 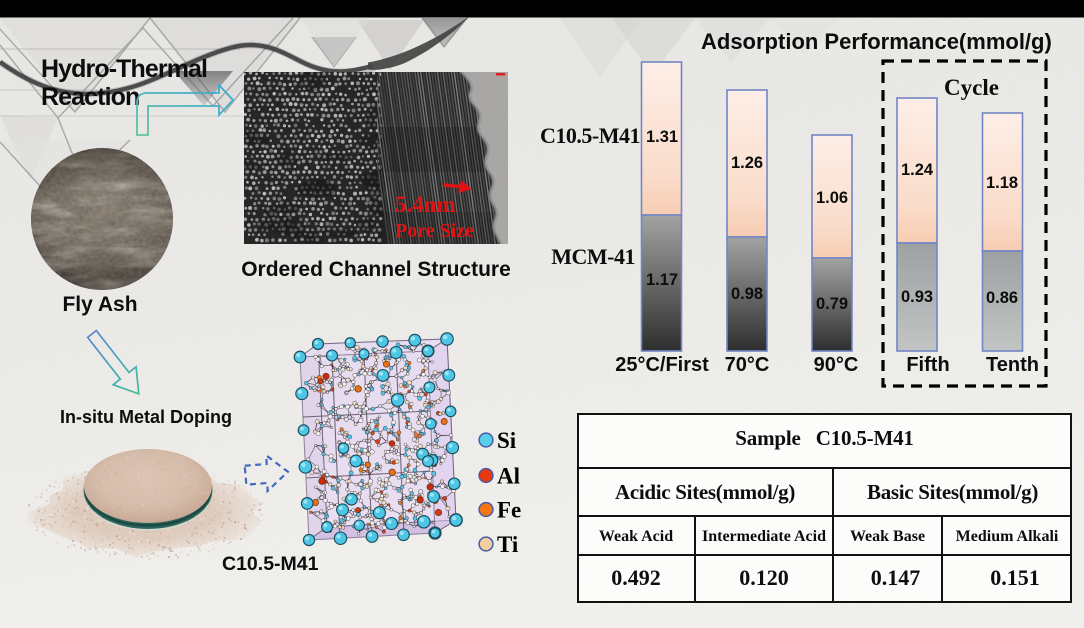 What do you see at coordinates (507, 440) in the screenshot?
I see `svg-text: Si` at bounding box center [507, 440].